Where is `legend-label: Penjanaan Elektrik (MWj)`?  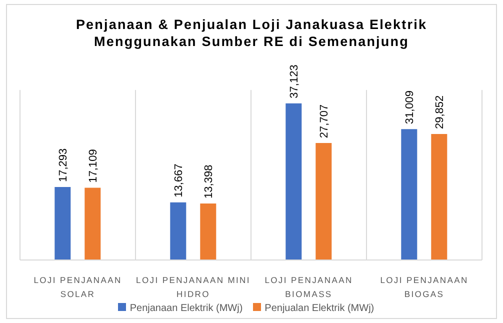 legend-label: Penjanaan Elektrik (MWj) is located at coordinates (186, 308).